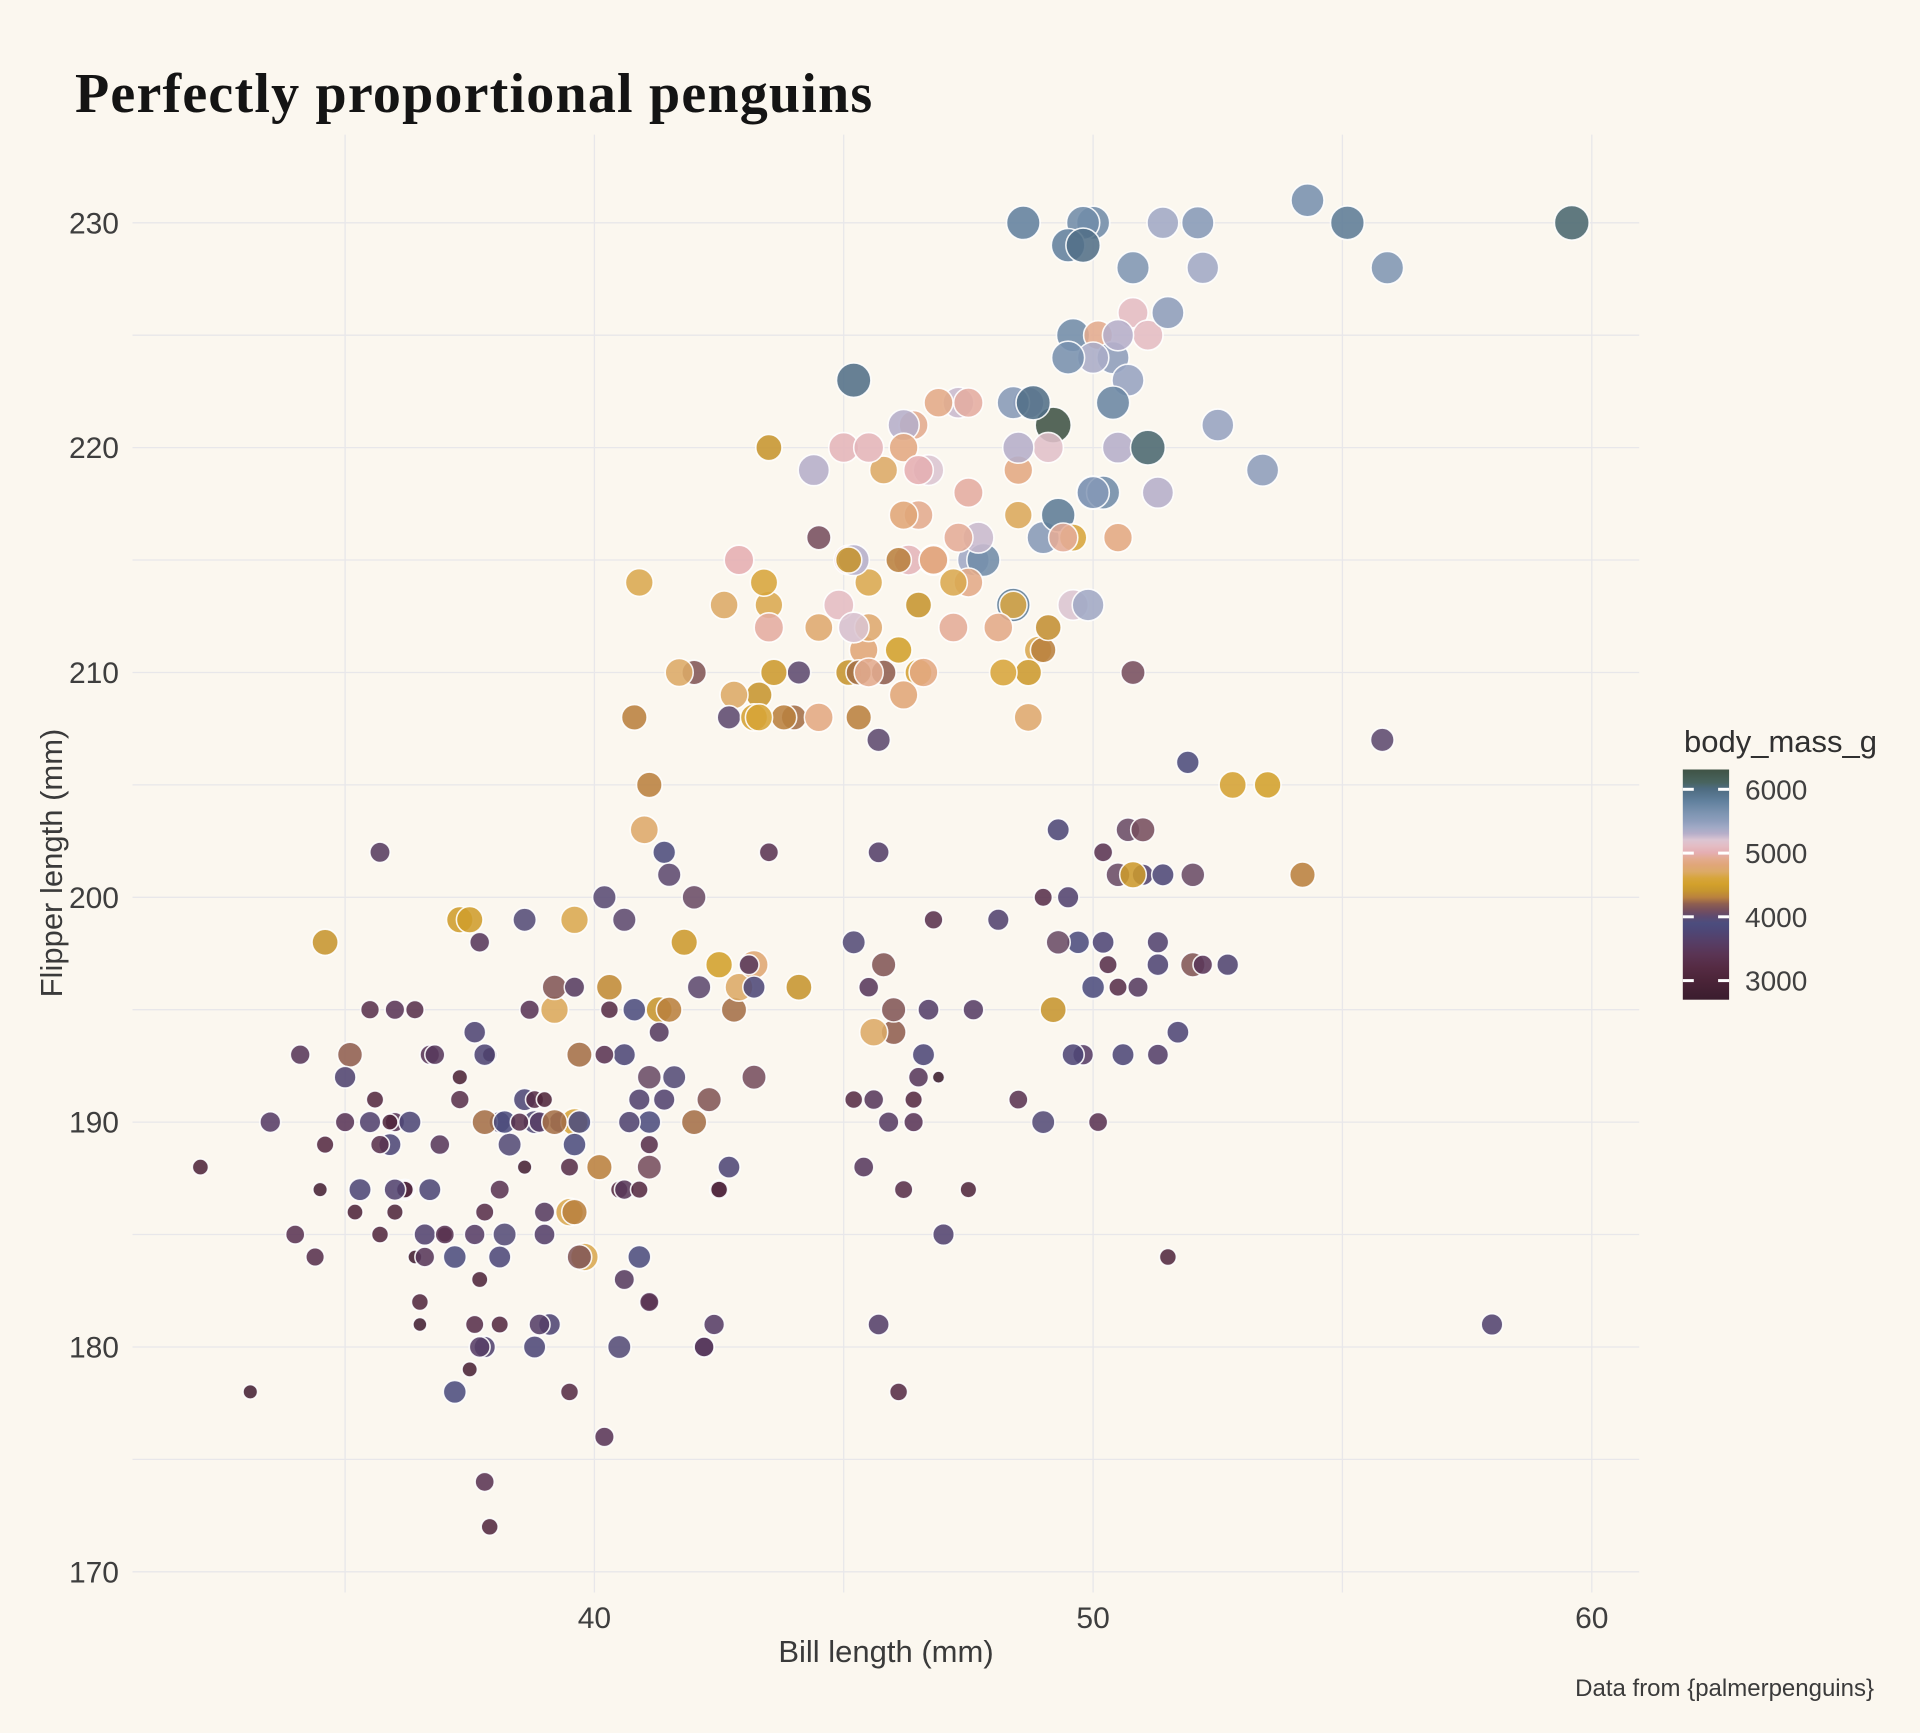 The height and width of the screenshot is (1733, 1920). What do you see at coordinates (1092, 1618) in the screenshot?
I see `svg-text: 50` at bounding box center [1092, 1618].